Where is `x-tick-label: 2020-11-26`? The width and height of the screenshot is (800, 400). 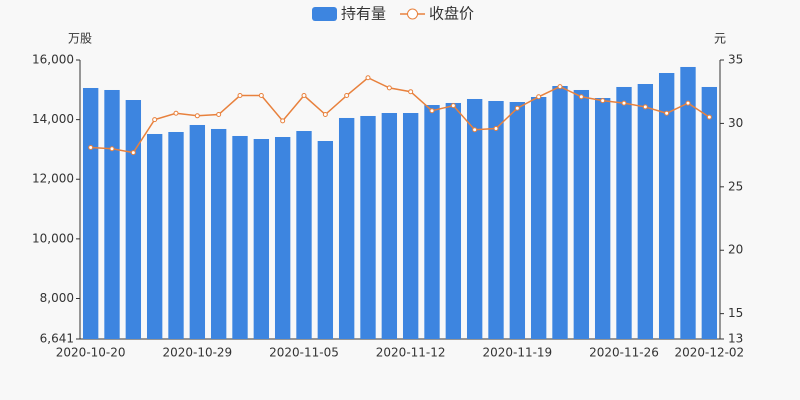
x-tick-label: 2020-11-26 is located at coordinates (624, 353).